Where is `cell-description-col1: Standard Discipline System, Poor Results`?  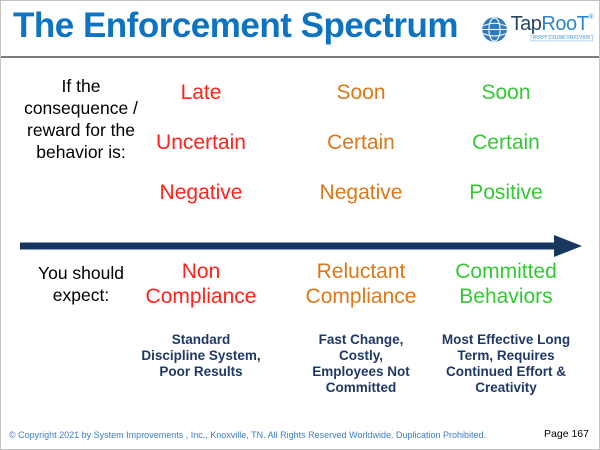
cell-description-col1: Standard Discipline System, Poor Results is located at coordinates (201, 355).